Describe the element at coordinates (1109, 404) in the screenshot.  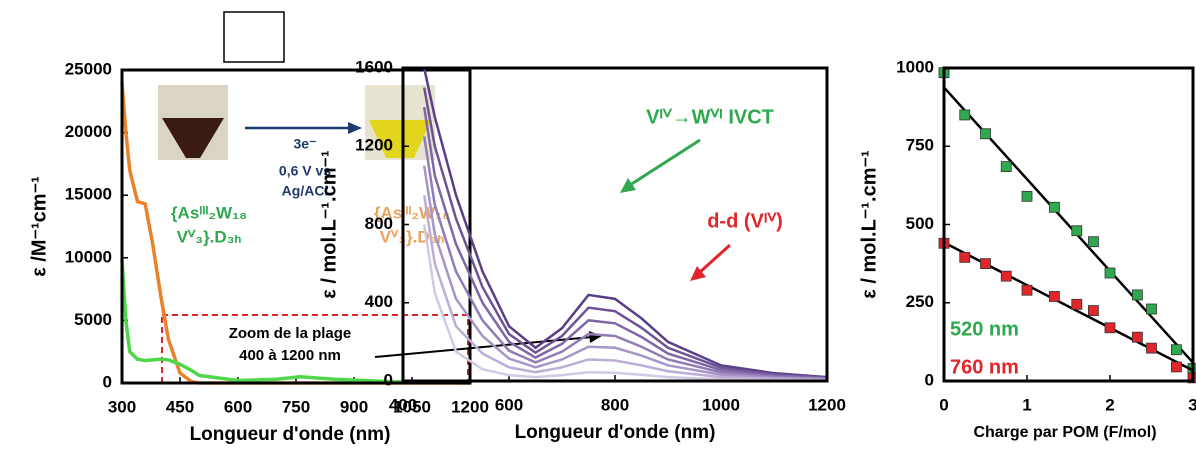
I see `x-tick-label: 2` at that location.